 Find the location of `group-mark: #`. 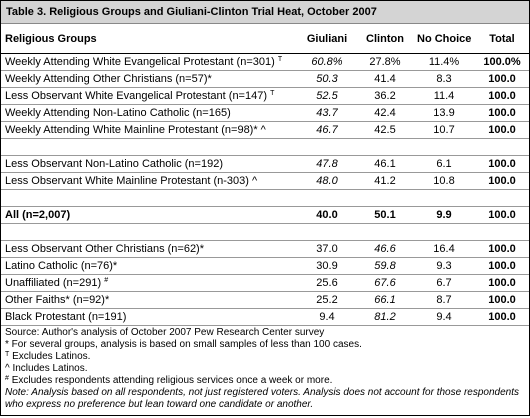

group-mark: # is located at coordinates (106, 280).